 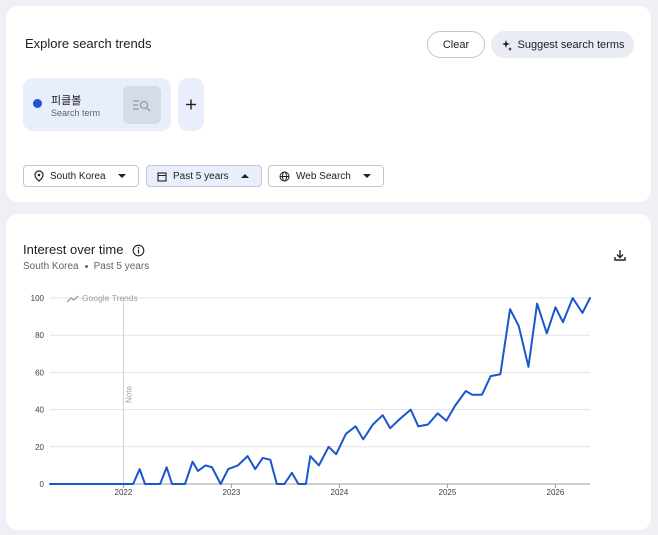 I want to click on search-icon, so click(x=142, y=106).